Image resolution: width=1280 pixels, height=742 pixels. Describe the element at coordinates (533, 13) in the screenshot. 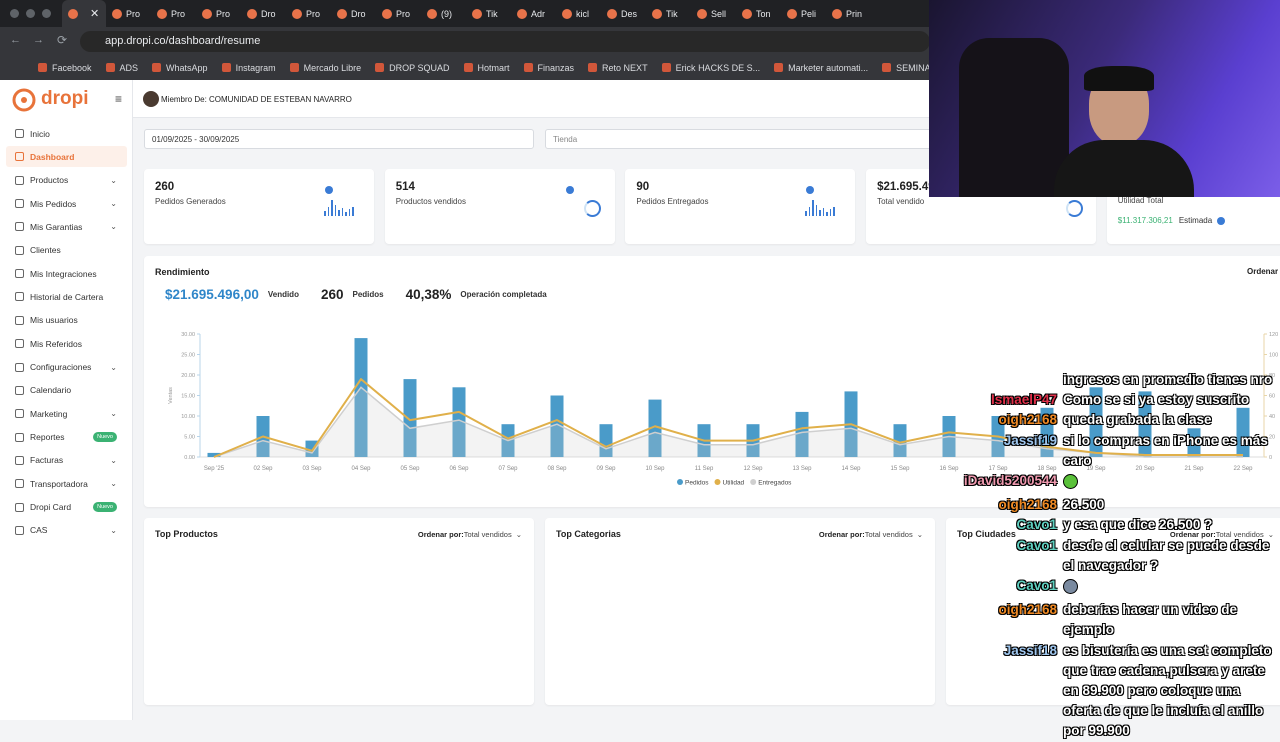

I see `tab: Adr` at that location.